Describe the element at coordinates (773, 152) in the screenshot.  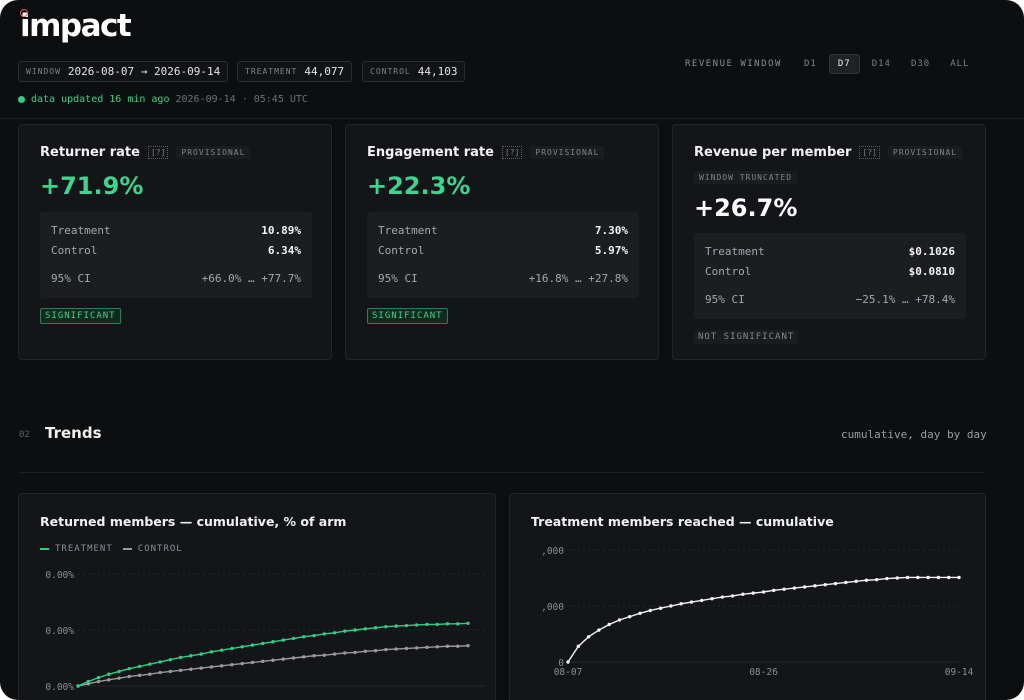
I see `metric-title: Revenue per member` at that location.